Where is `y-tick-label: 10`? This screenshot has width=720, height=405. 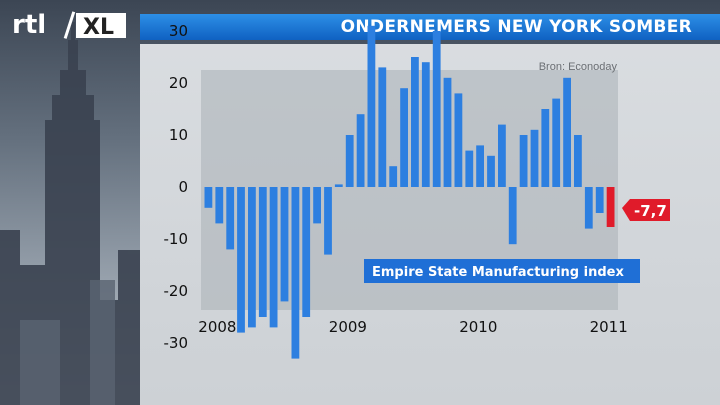
y-tick-label: 10 is located at coordinates (178, 135).